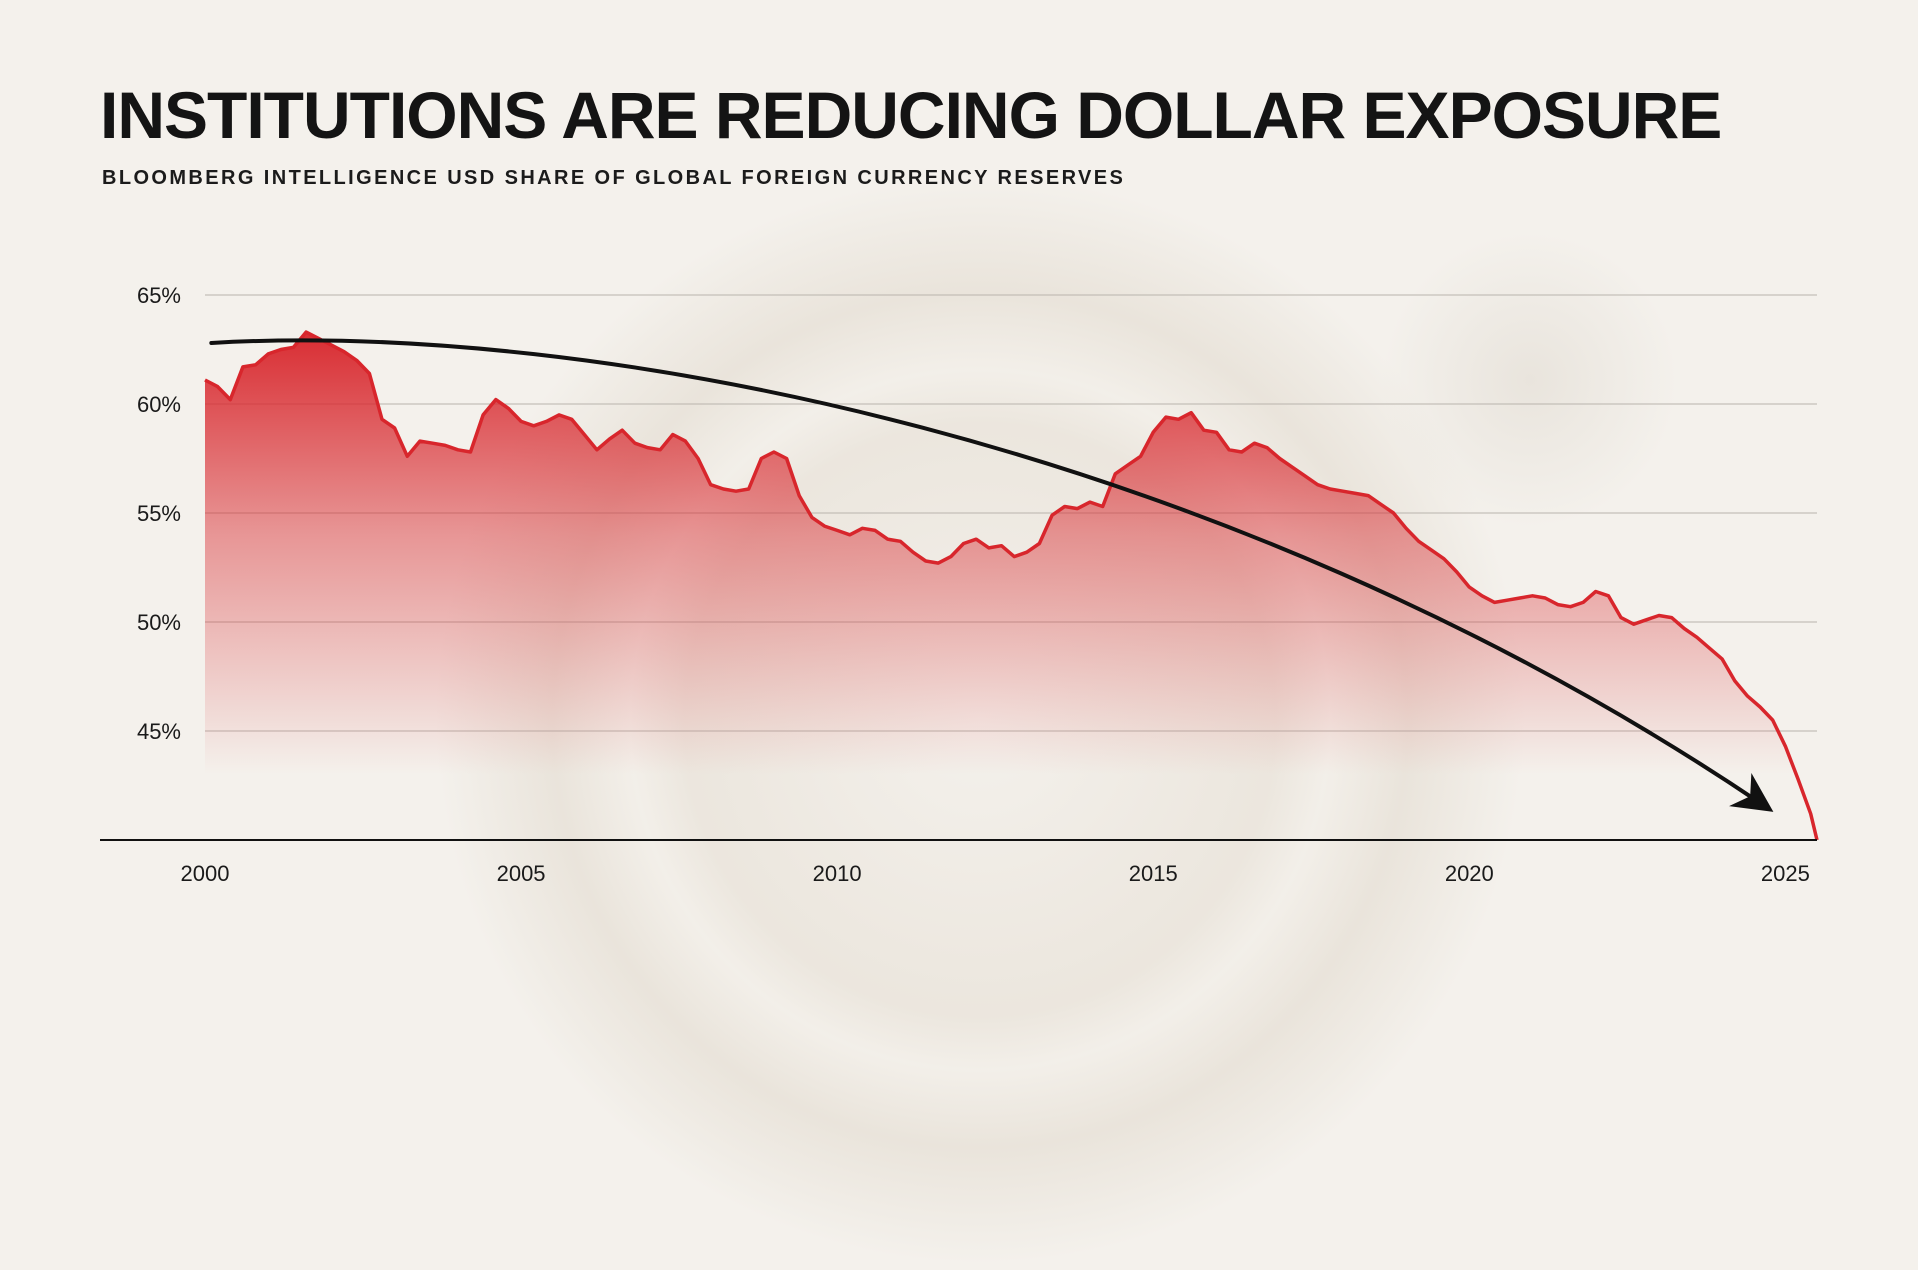 Image resolution: width=1918 pixels, height=1270 pixels. I want to click on y-axis-ticks: 45% 50% 55% 60% 65%, so click(159, 513).